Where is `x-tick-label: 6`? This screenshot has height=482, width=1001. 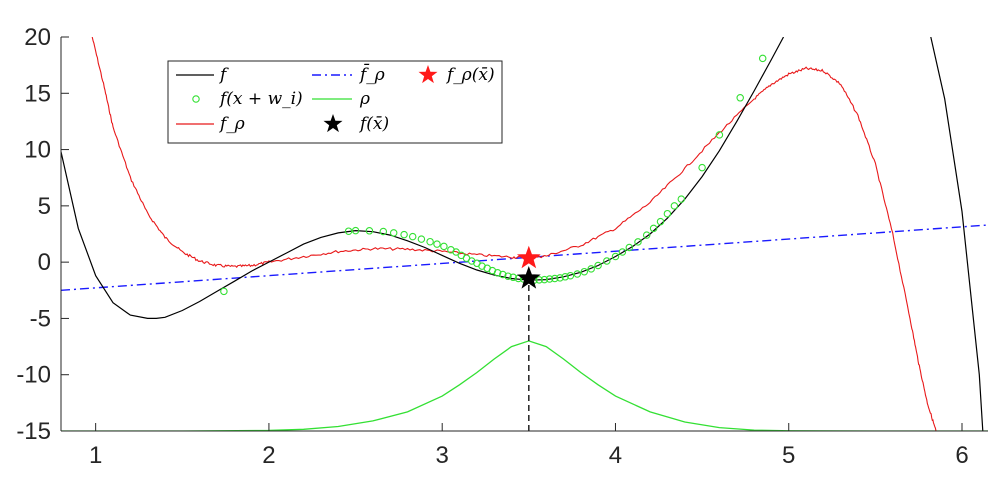
x-tick-label: 6 is located at coordinates (961, 455).